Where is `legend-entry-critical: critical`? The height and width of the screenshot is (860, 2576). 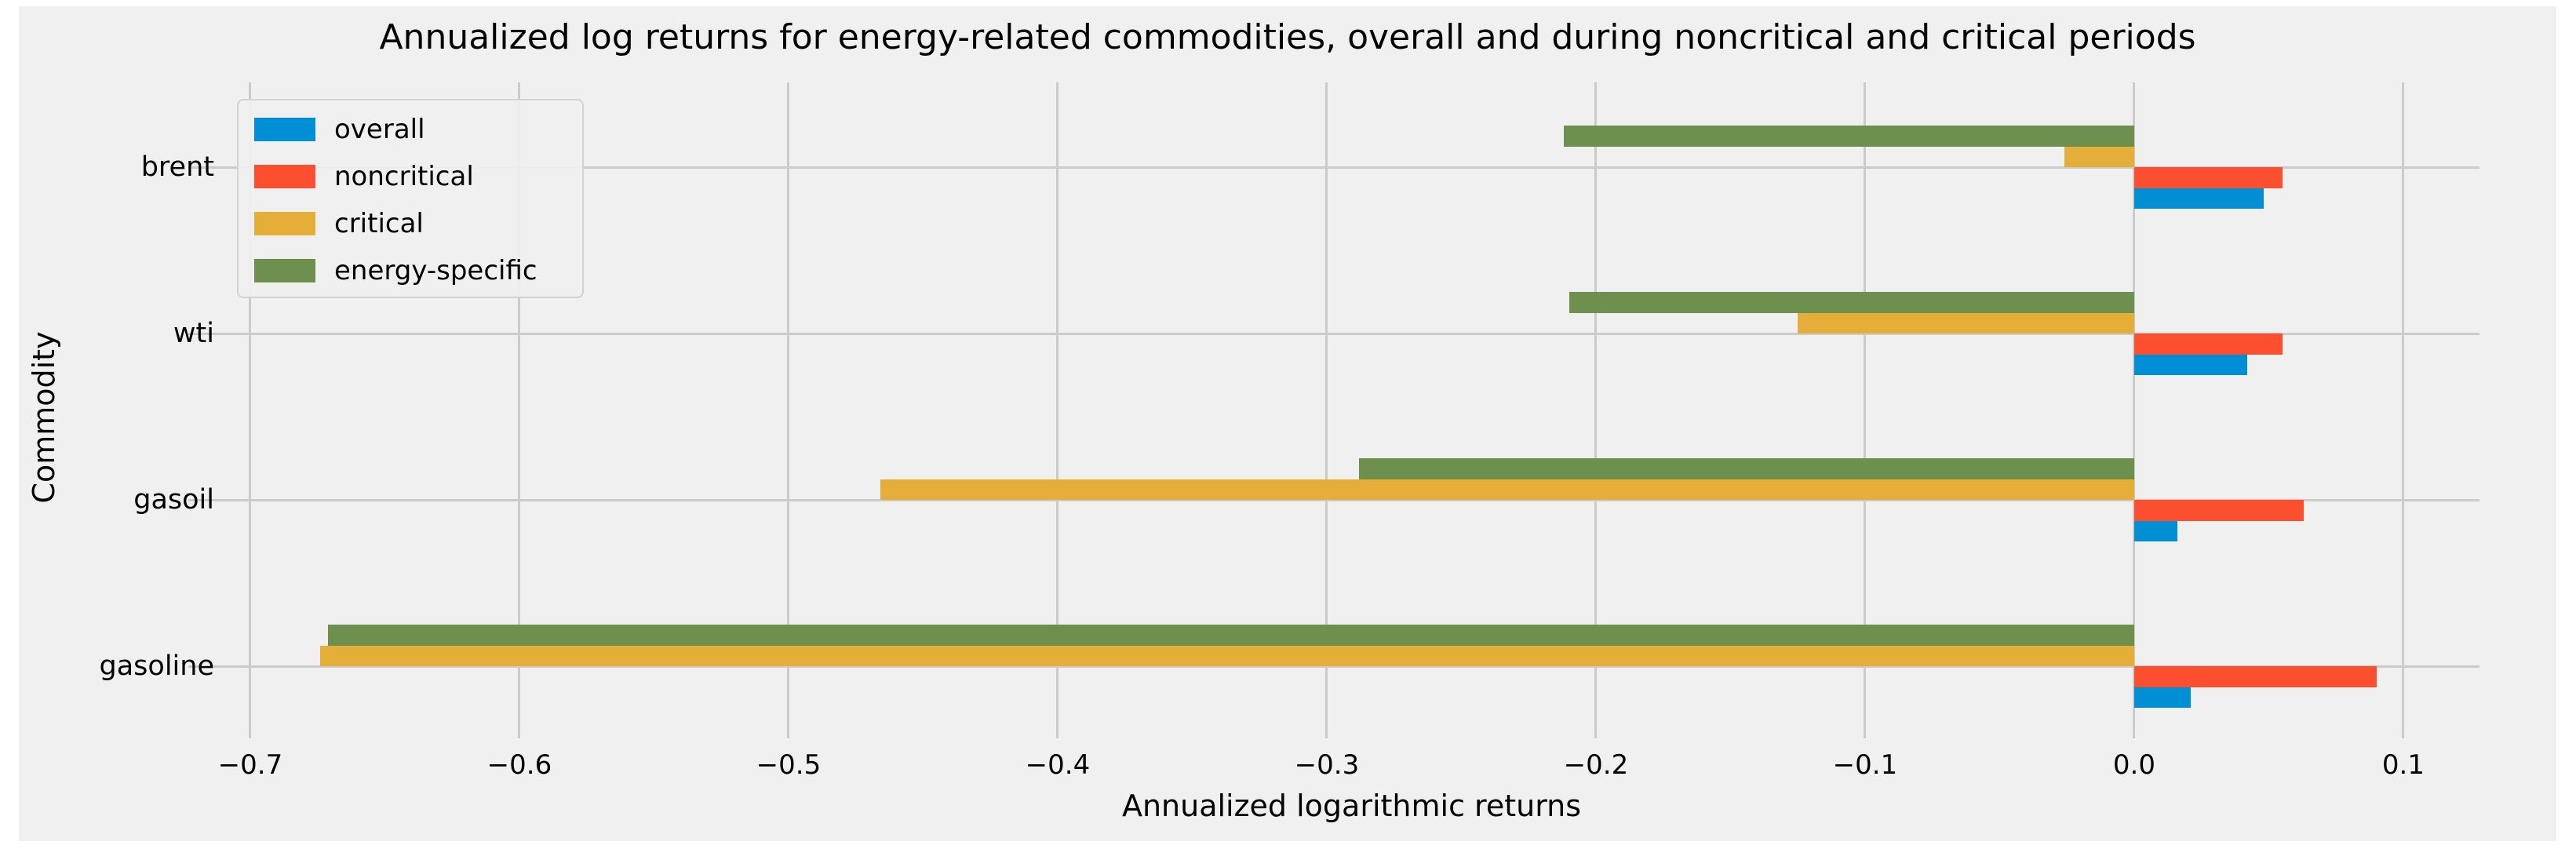 legend-entry-critical: critical is located at coordinates (339, 223).